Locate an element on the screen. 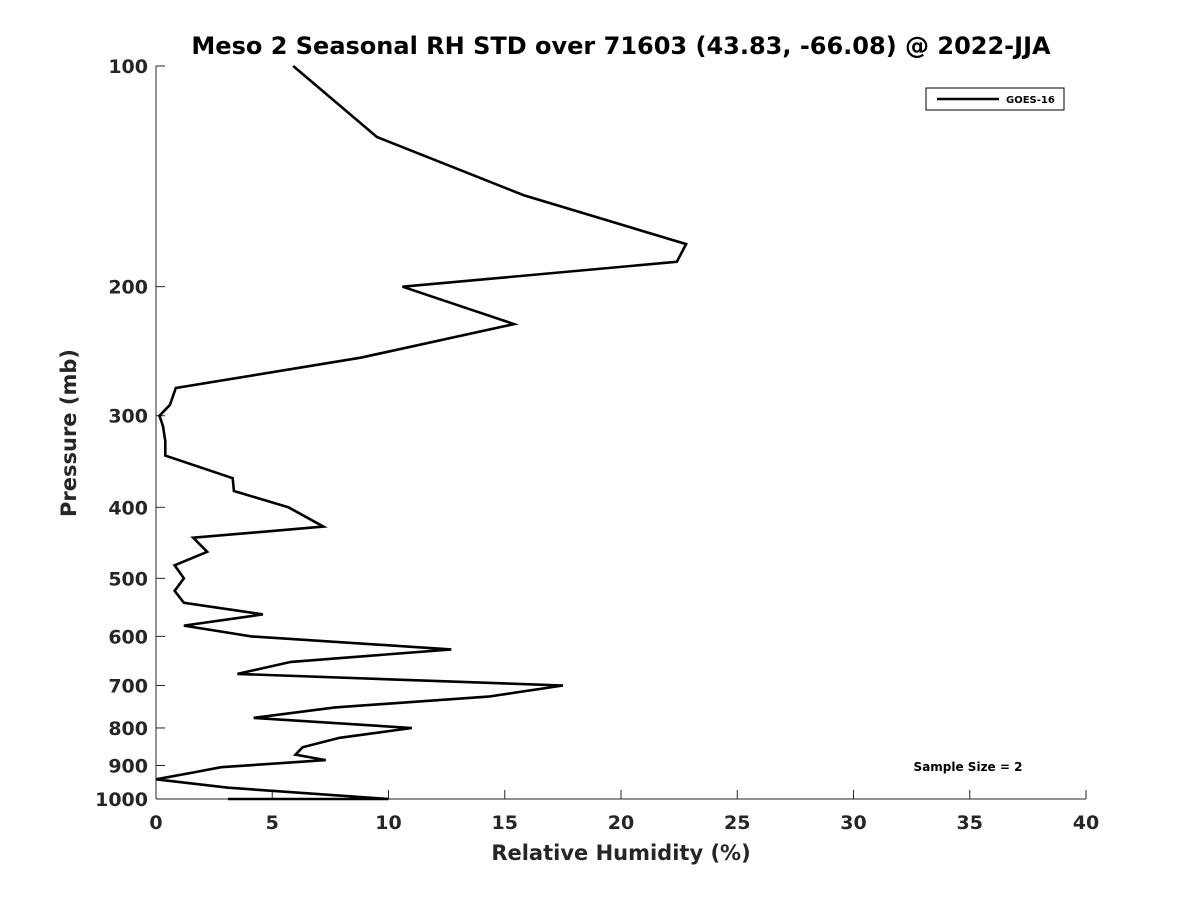  x-tick-label: 5 is located at coordinates (272, 823).